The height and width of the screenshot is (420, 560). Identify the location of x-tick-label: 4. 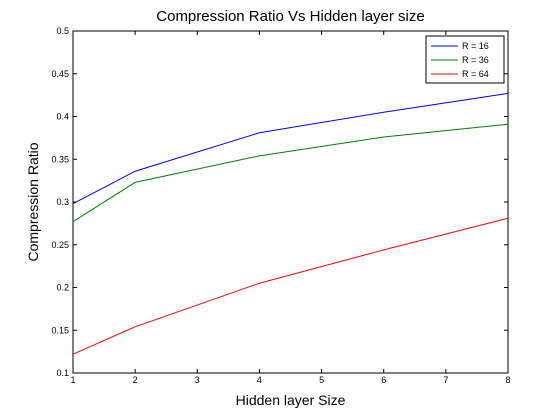
(259, 380).